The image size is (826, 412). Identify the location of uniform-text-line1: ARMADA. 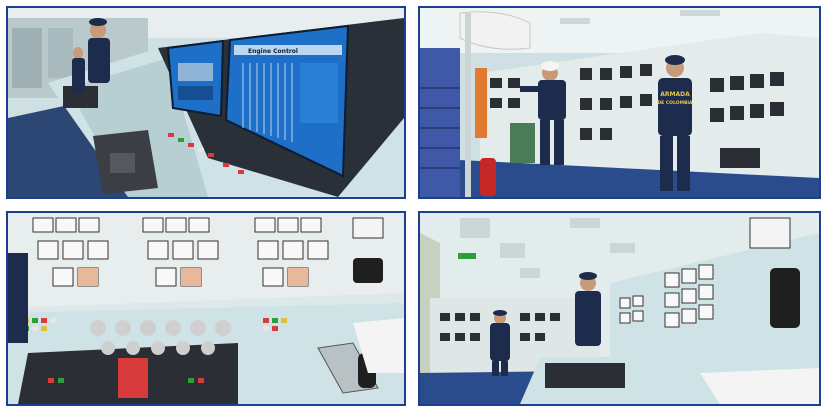
(675, 94).